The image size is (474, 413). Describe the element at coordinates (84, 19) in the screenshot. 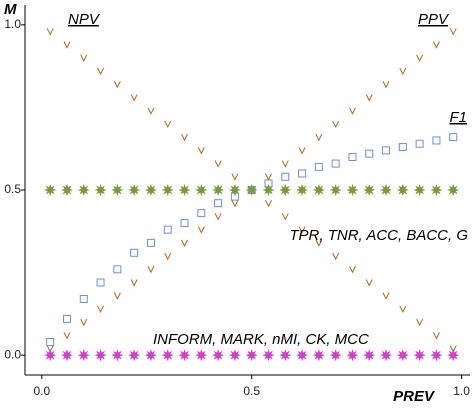

I see `series-label: NPV` at that location.